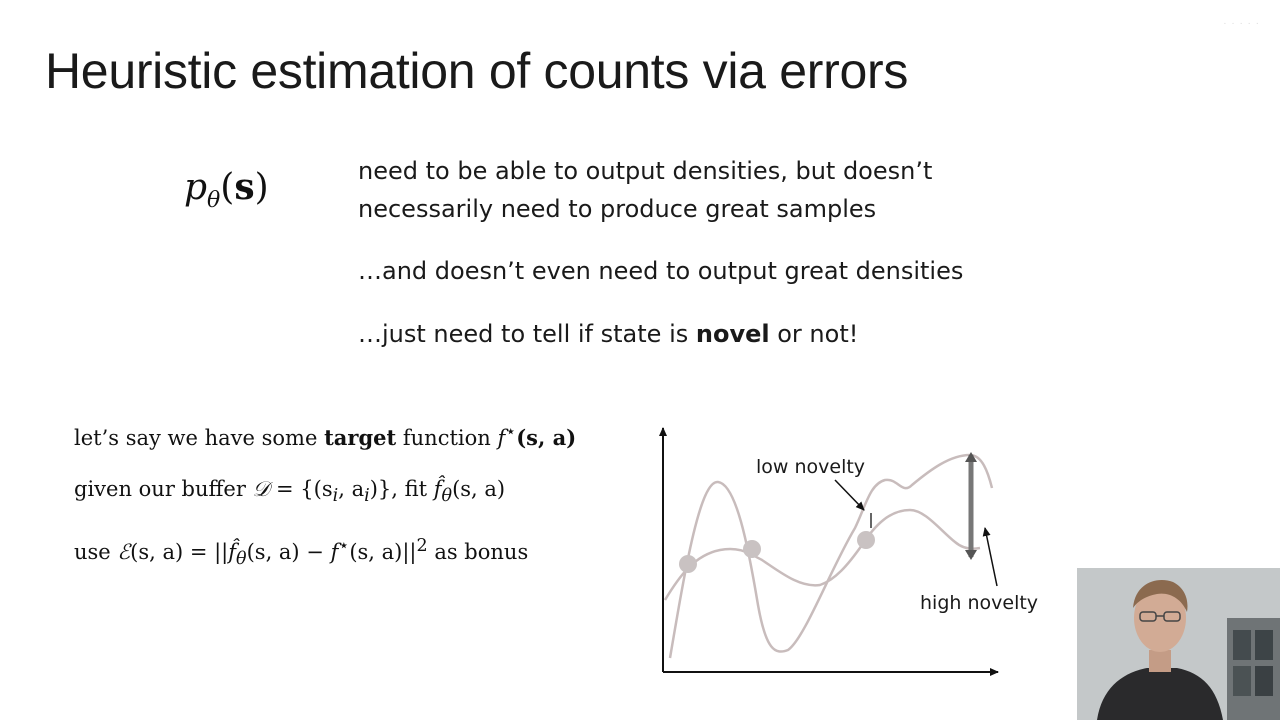 The width and height of the screenshot is (1280, 720). Describe the element at coordinates (360, 437) in the screenshot. I see `math-bold-target: target` at that location.